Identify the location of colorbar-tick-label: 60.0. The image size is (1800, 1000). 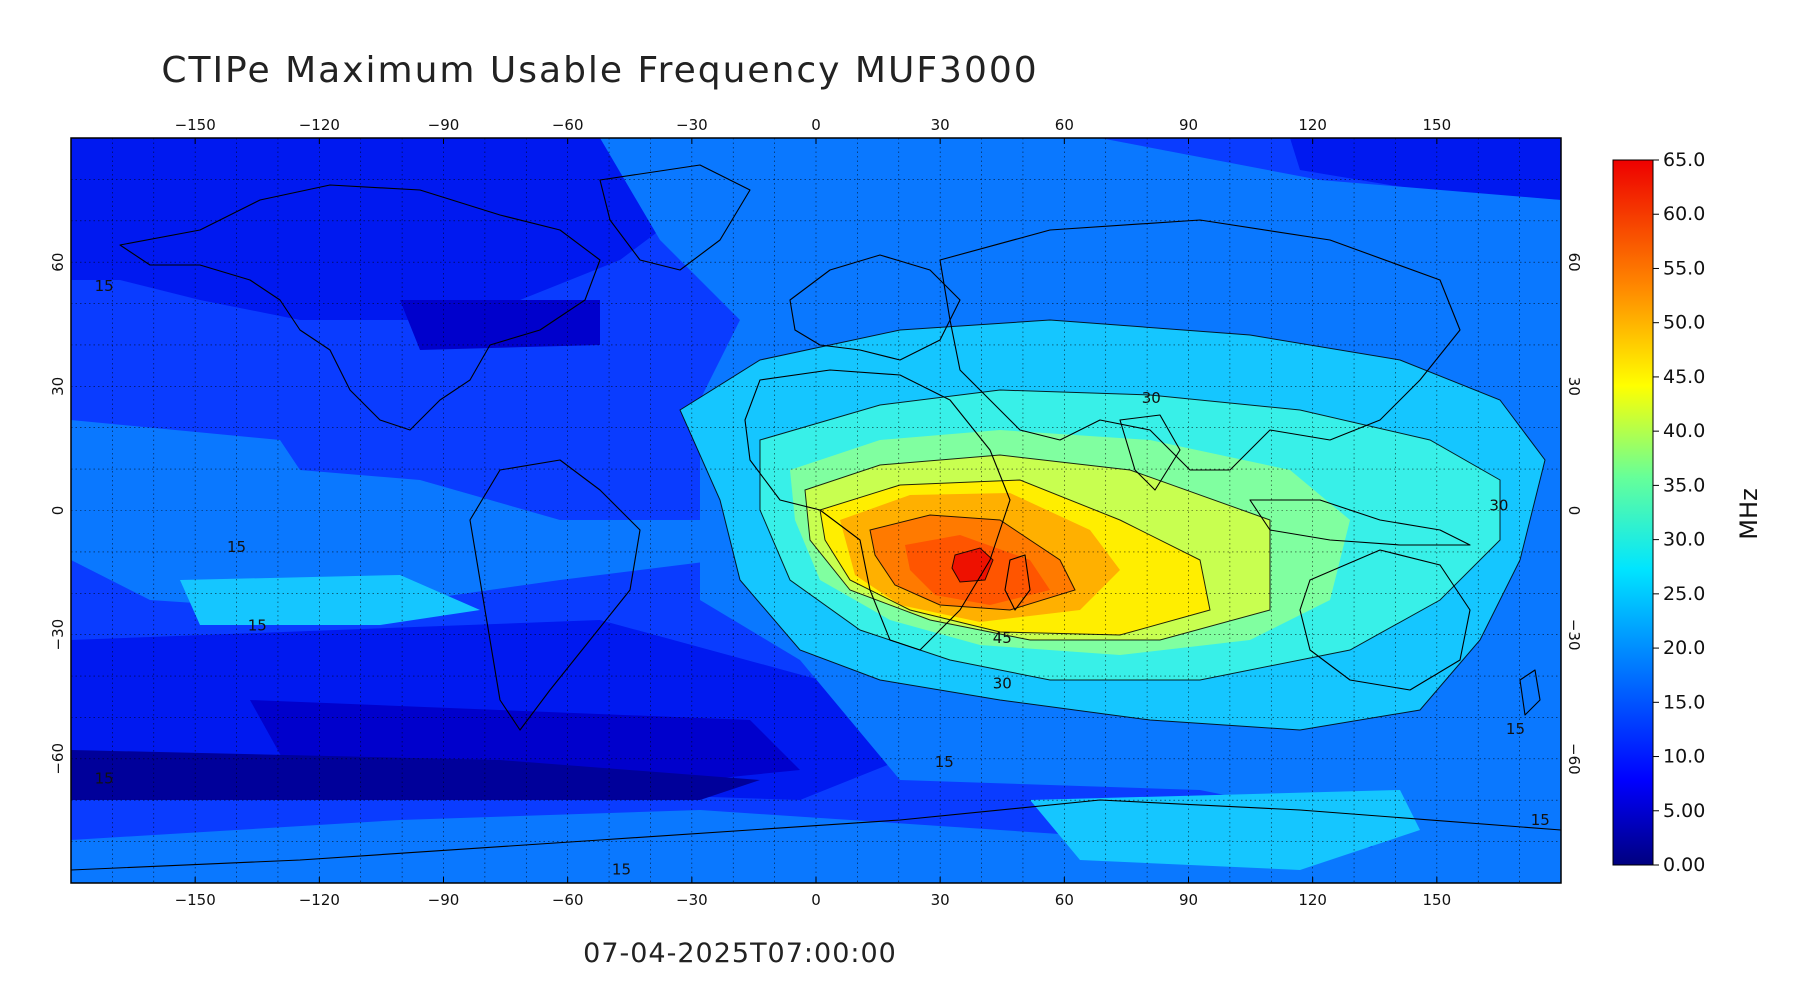
(1684, 214).